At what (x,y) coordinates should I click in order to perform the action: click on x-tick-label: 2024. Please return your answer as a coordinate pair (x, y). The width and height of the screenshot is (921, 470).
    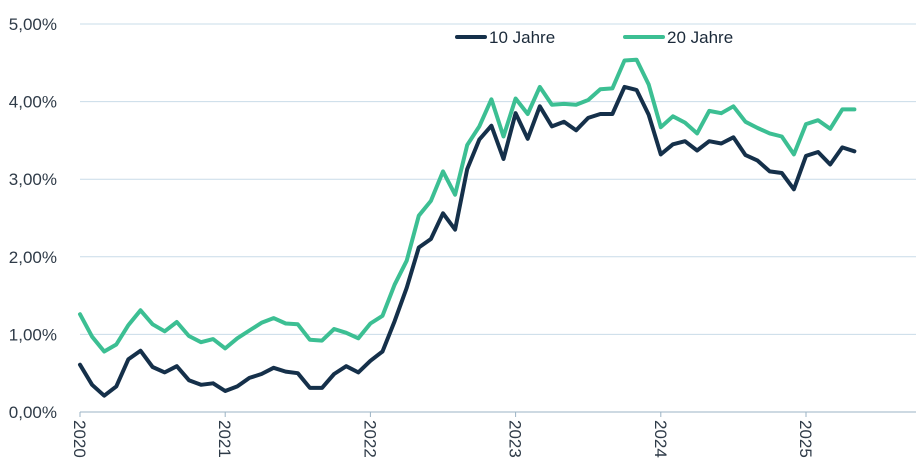
    Looking at the image, I should click on (660, 439).